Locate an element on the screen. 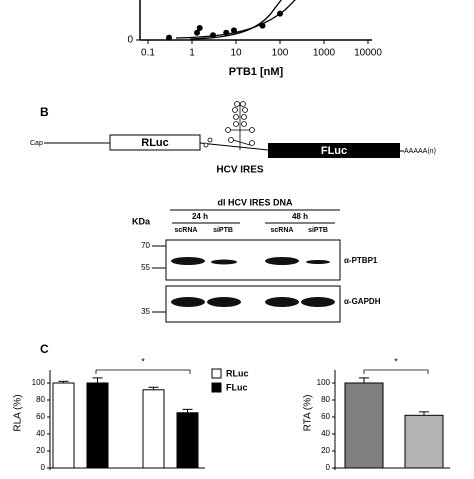 The height and width of the screenshot is (479, 474). ires-structure is located at coordinates (229, 125).